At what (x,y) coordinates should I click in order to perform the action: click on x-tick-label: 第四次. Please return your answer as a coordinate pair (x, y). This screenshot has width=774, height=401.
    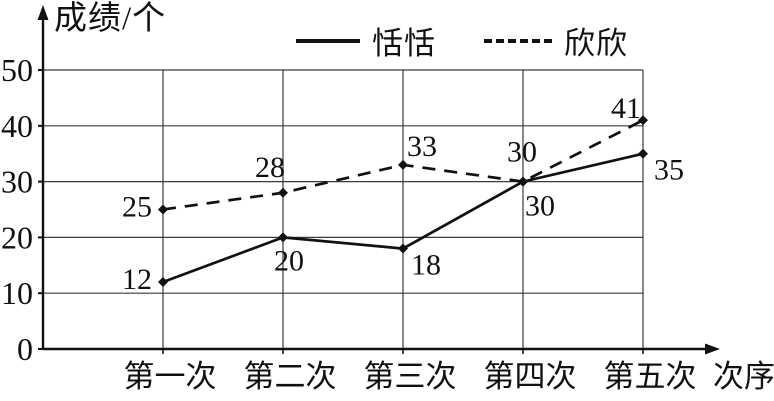
    Looking at the image, I should click on (530, 376).